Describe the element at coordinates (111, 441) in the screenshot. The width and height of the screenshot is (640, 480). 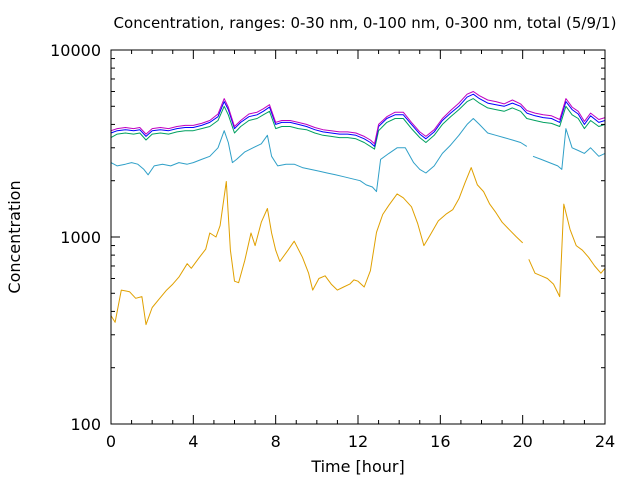
I see `x-tick-label: 0` at that location.